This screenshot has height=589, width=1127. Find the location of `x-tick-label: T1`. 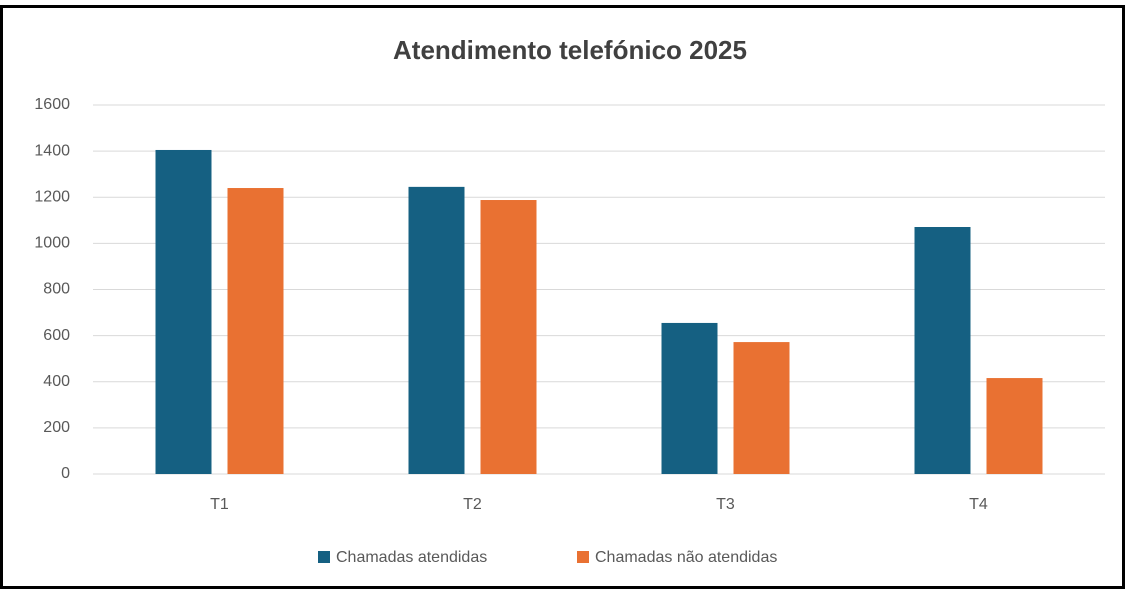

x-tick-label: T1 is located at coordinates (219, 504).